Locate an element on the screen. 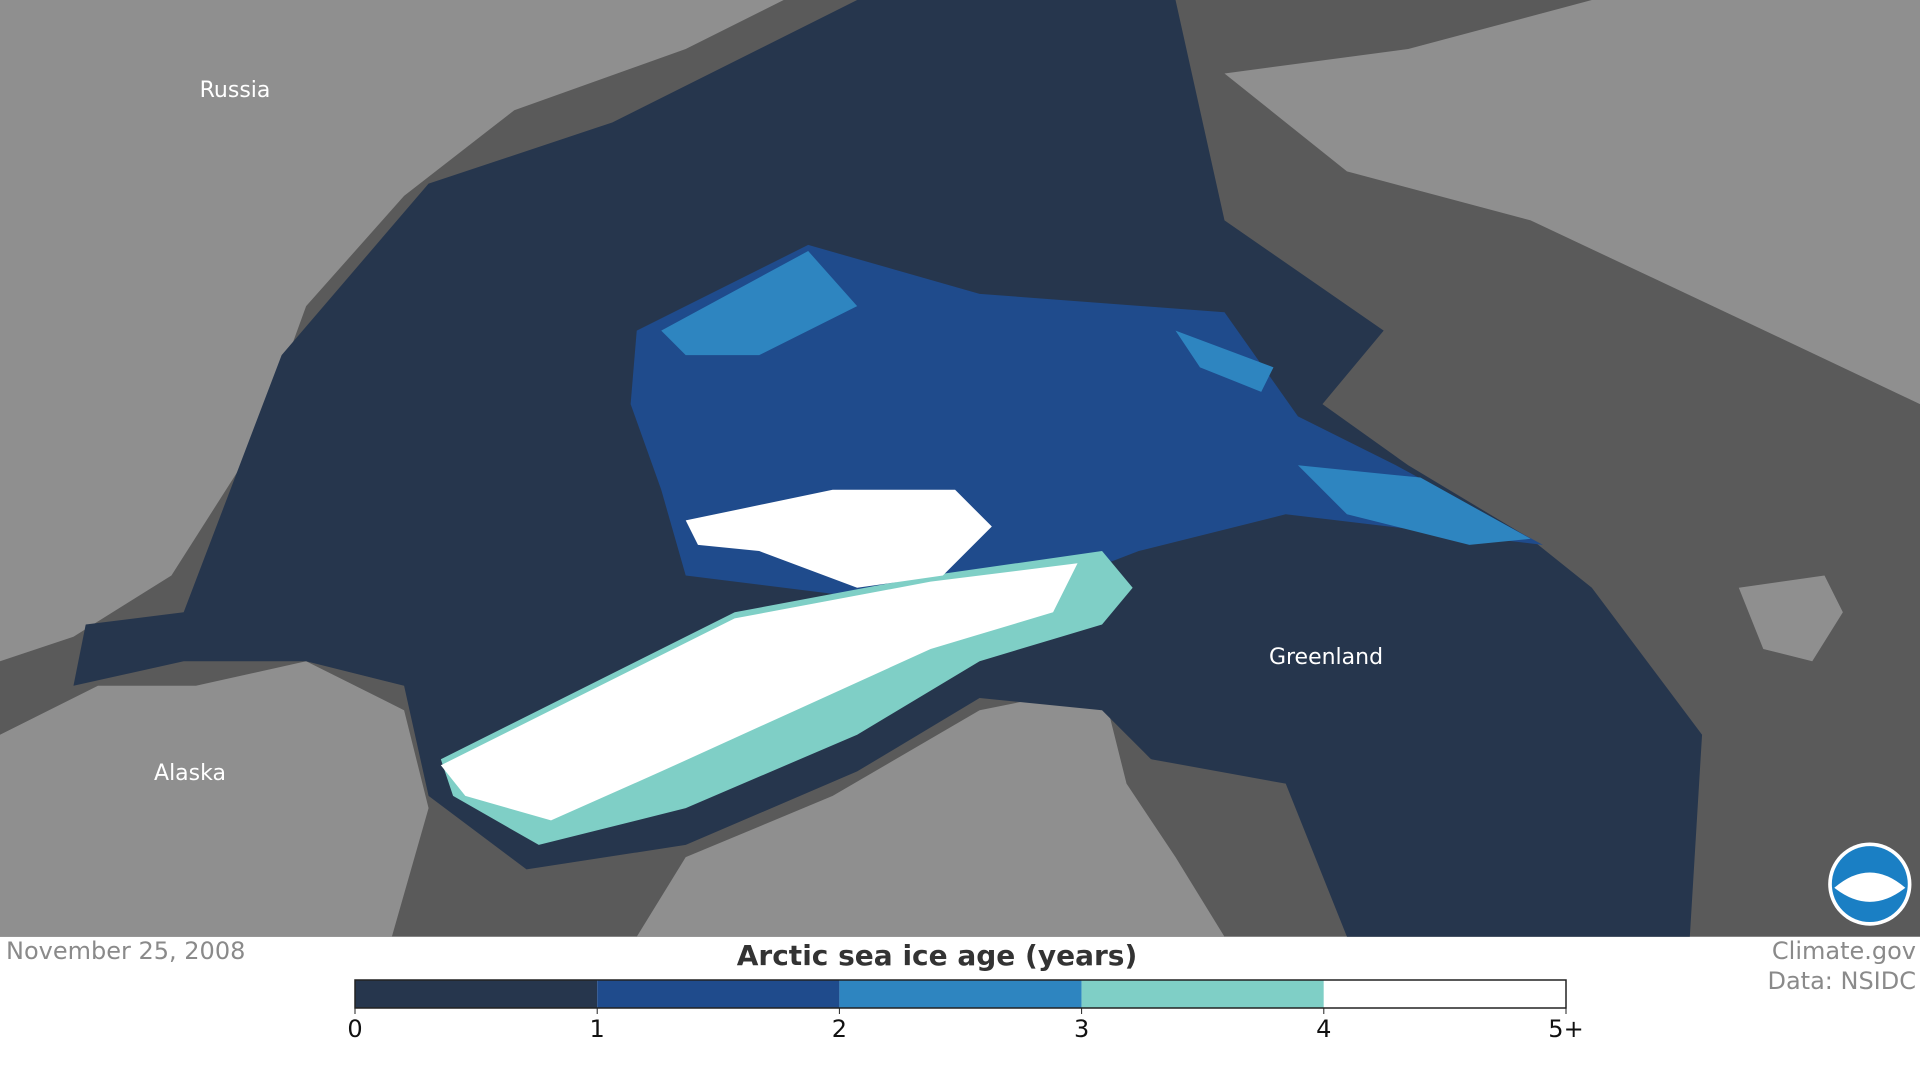 Image resolution: width=1920 pixels, height=1084 pixels. legend-tick-label: 3 is located at coordinates (1081, 1029).